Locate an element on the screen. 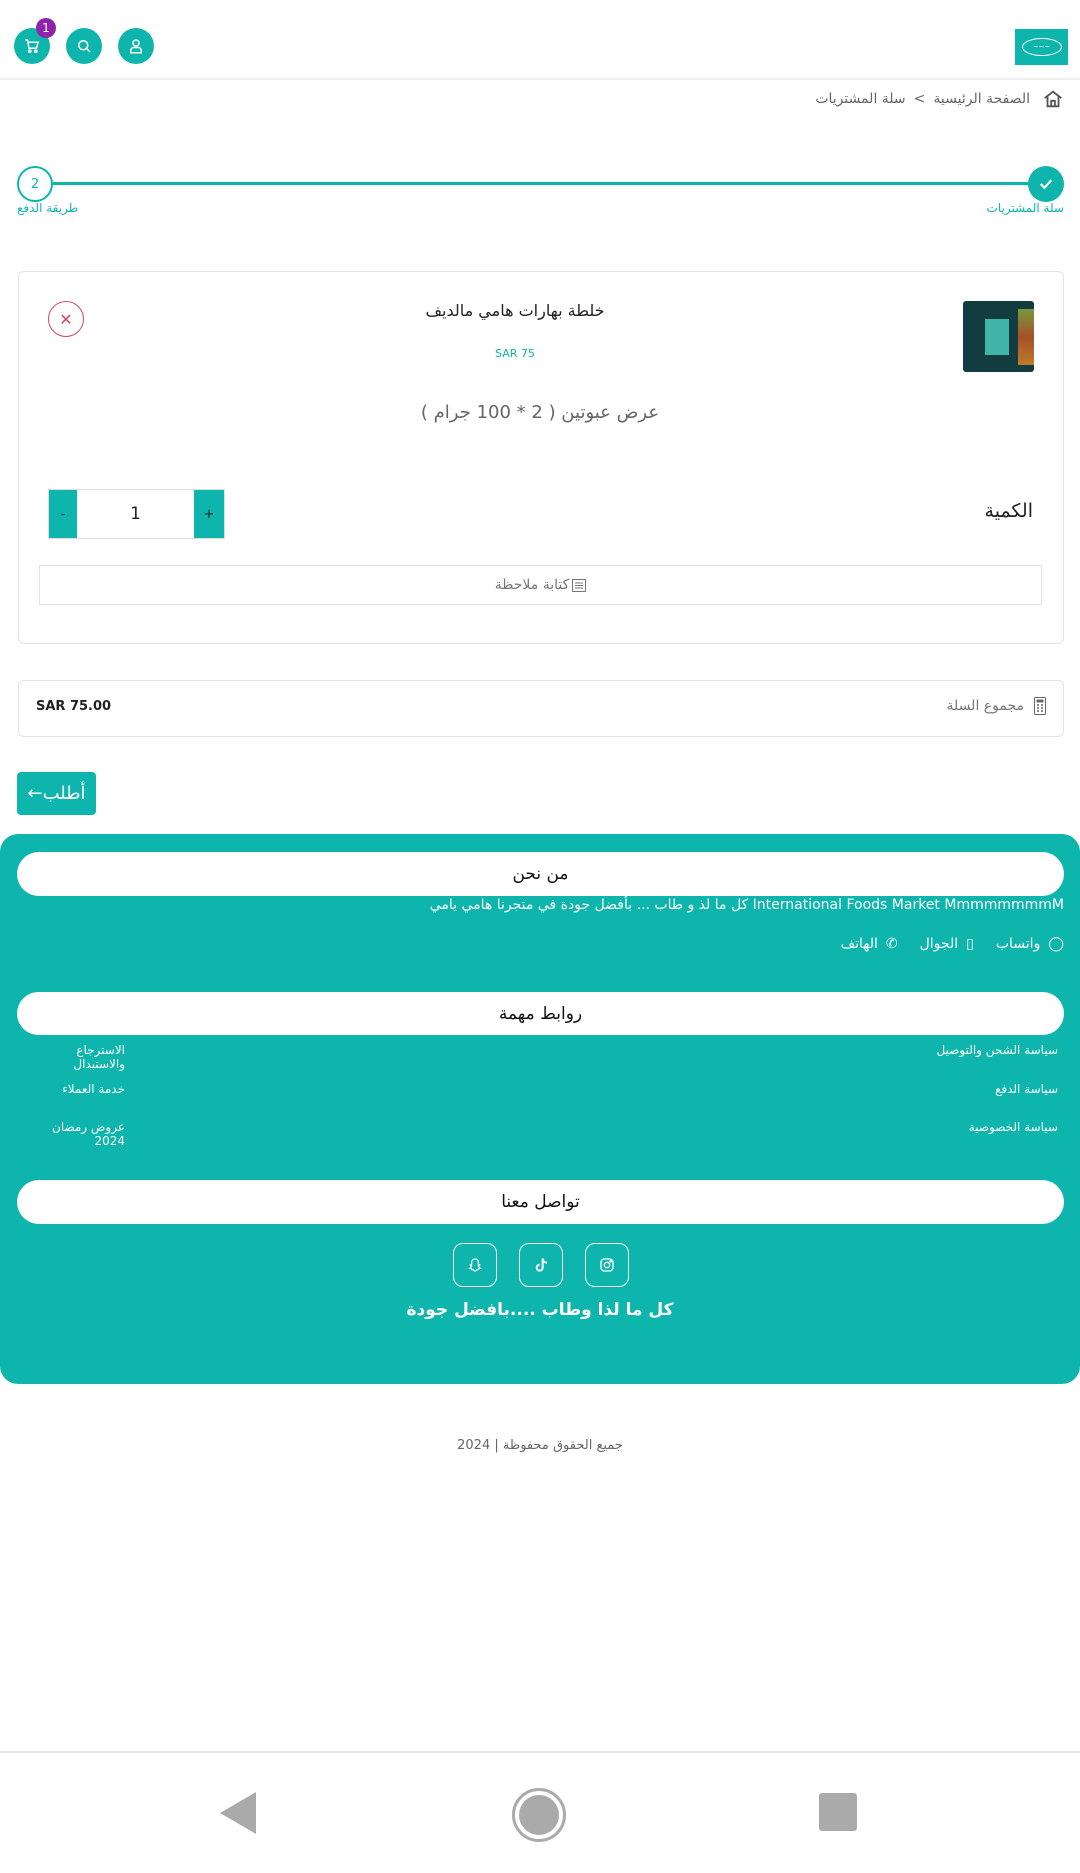 The image size is (1080, 1873). footer-tagline: كل ما لذا وطاب ....بافضل جودة is located at coordinates (540, 1310).